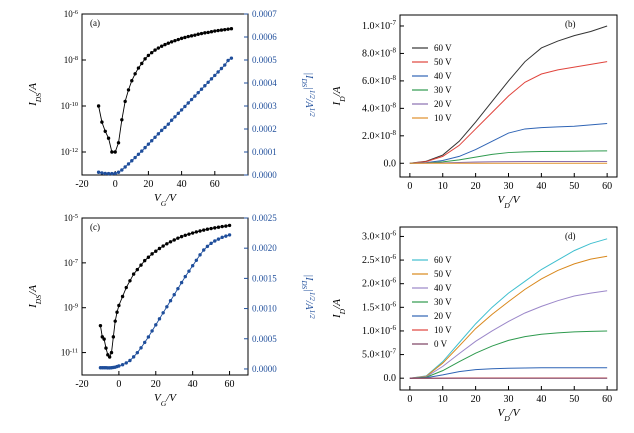 This screenshot has width=634, height=433. I want to click on y2-tick-label: 0.0004, so click(264, 83).